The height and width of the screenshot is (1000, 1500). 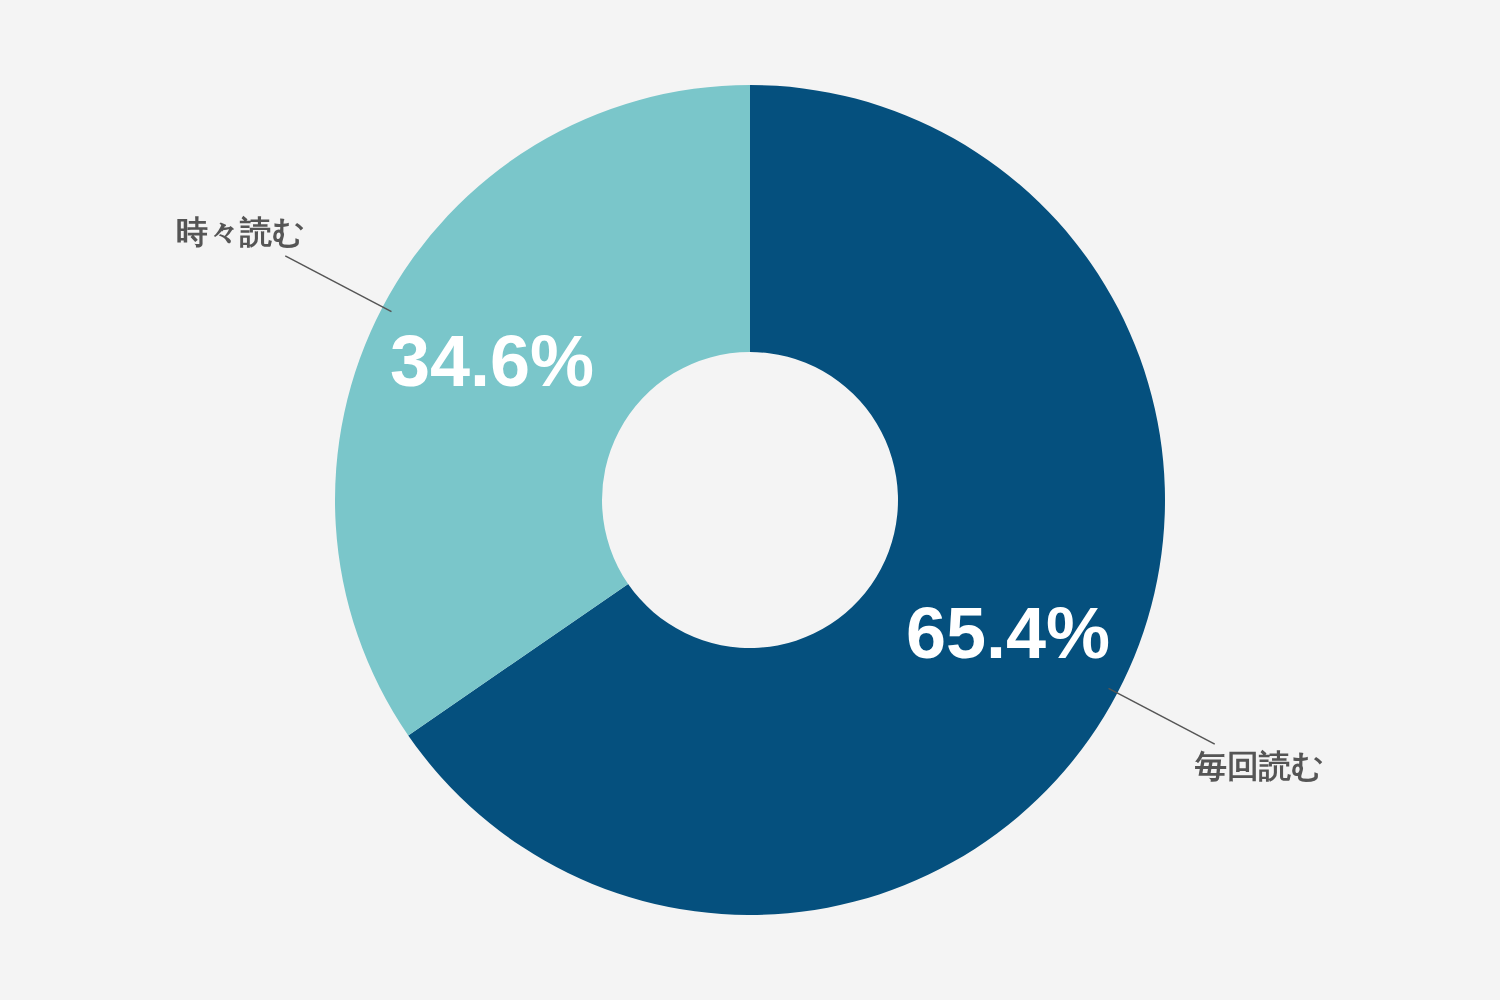 I want to click on slice-label: 毎回読む, so click(x=1258, y=766).